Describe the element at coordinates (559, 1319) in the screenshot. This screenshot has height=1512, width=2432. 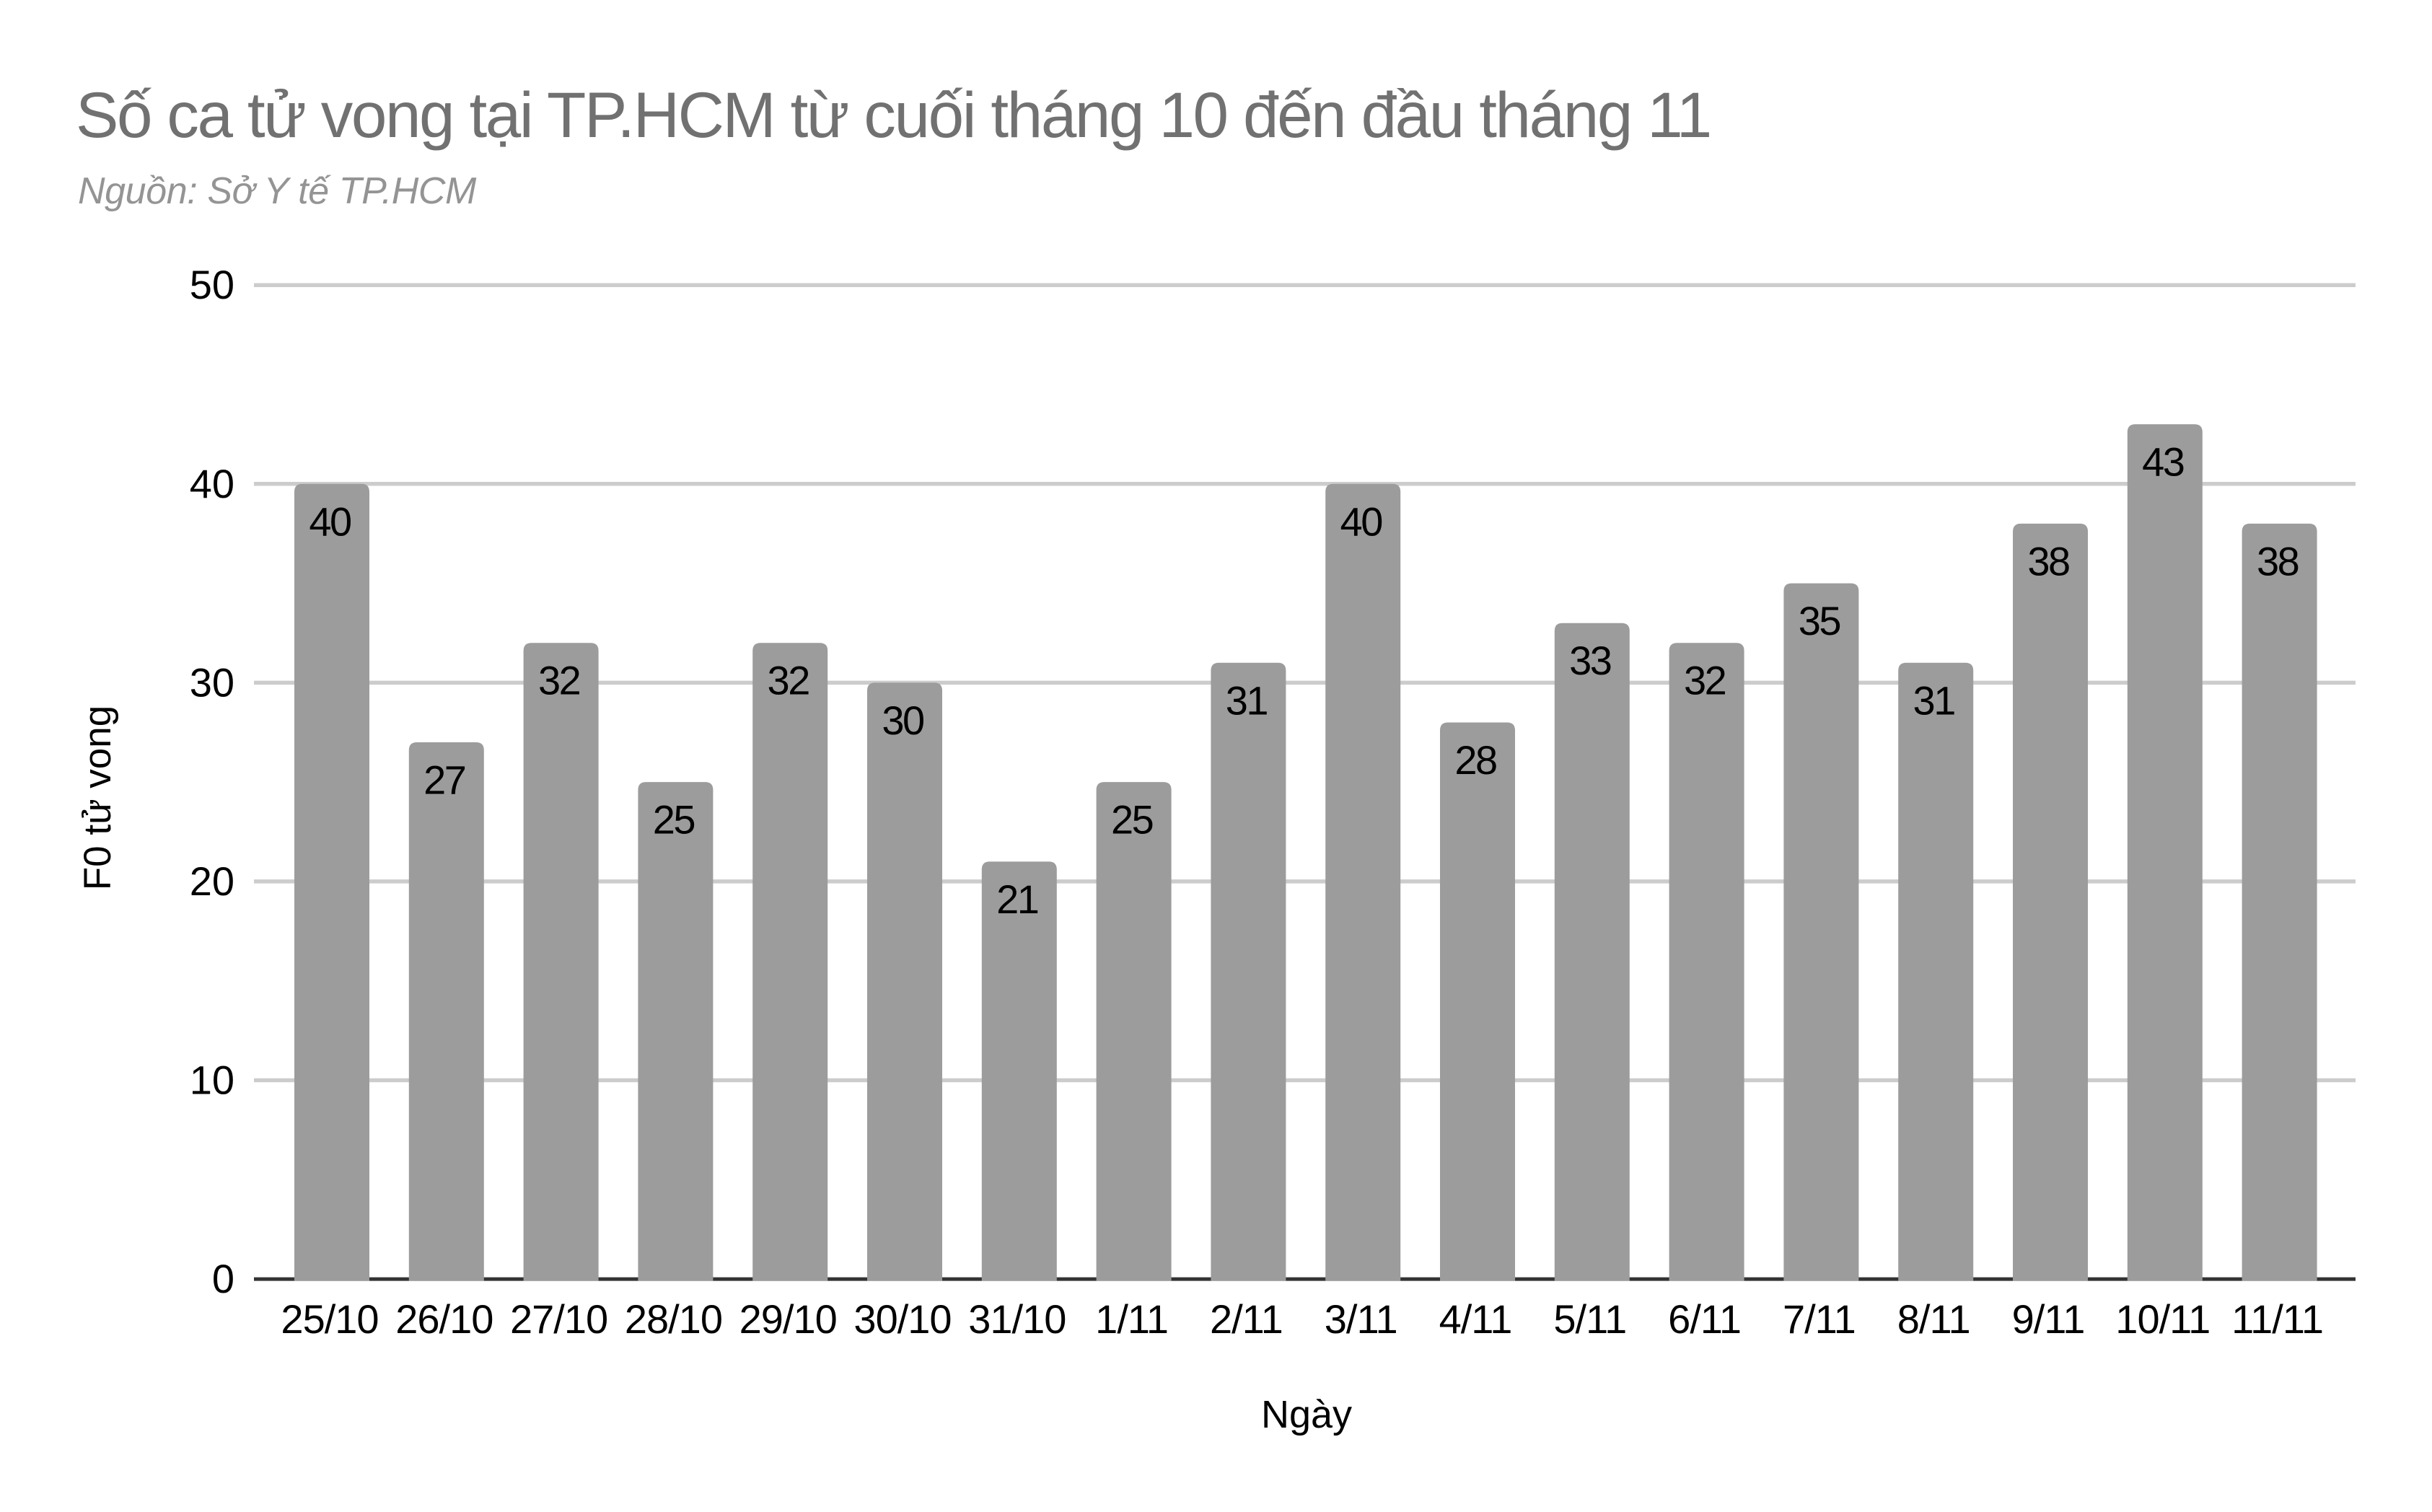
I see `svg-text: 27/10` at that location.